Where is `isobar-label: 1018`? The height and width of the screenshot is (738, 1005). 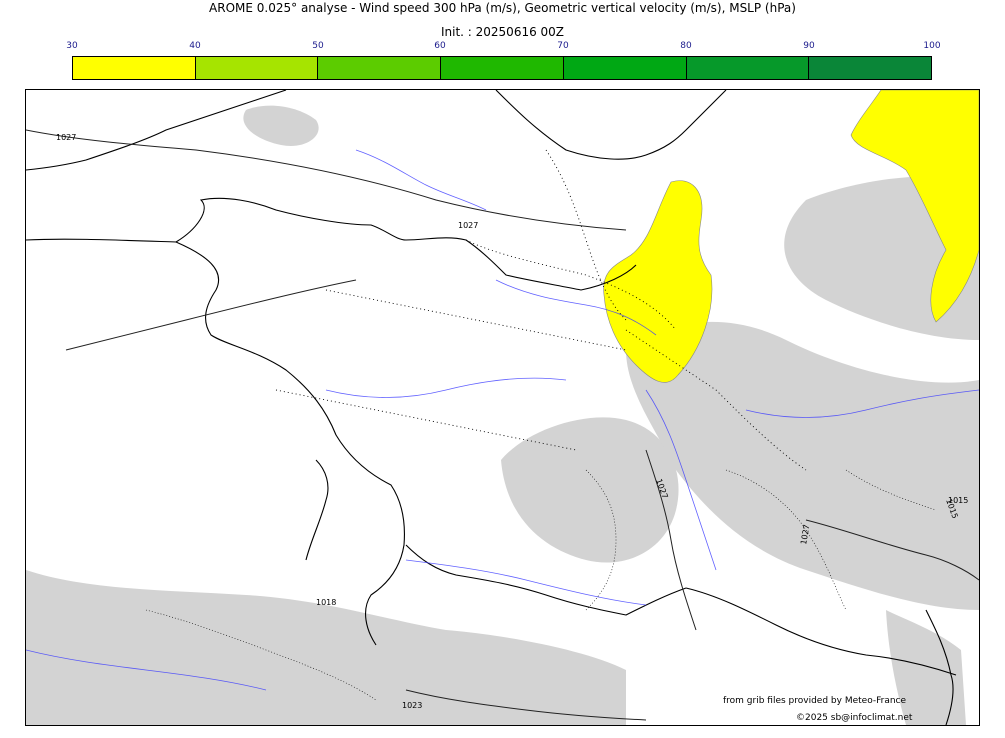 isobar-label: 1018 is located at coordinates (326, 602).